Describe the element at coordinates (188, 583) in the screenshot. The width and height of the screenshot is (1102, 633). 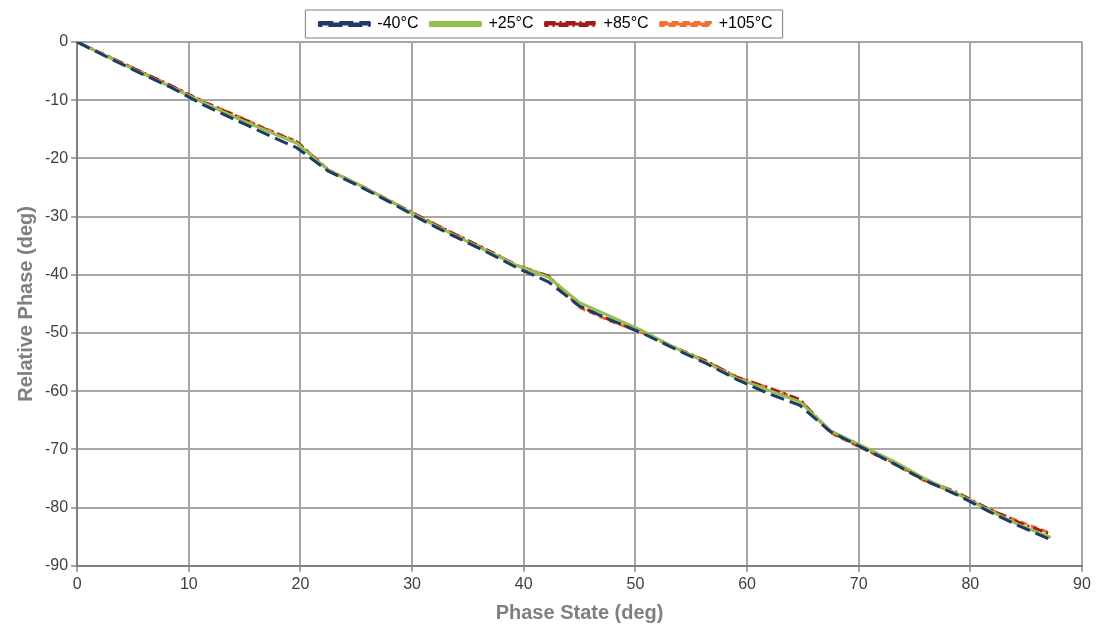
I see `x-tick-label: 10` at that location.